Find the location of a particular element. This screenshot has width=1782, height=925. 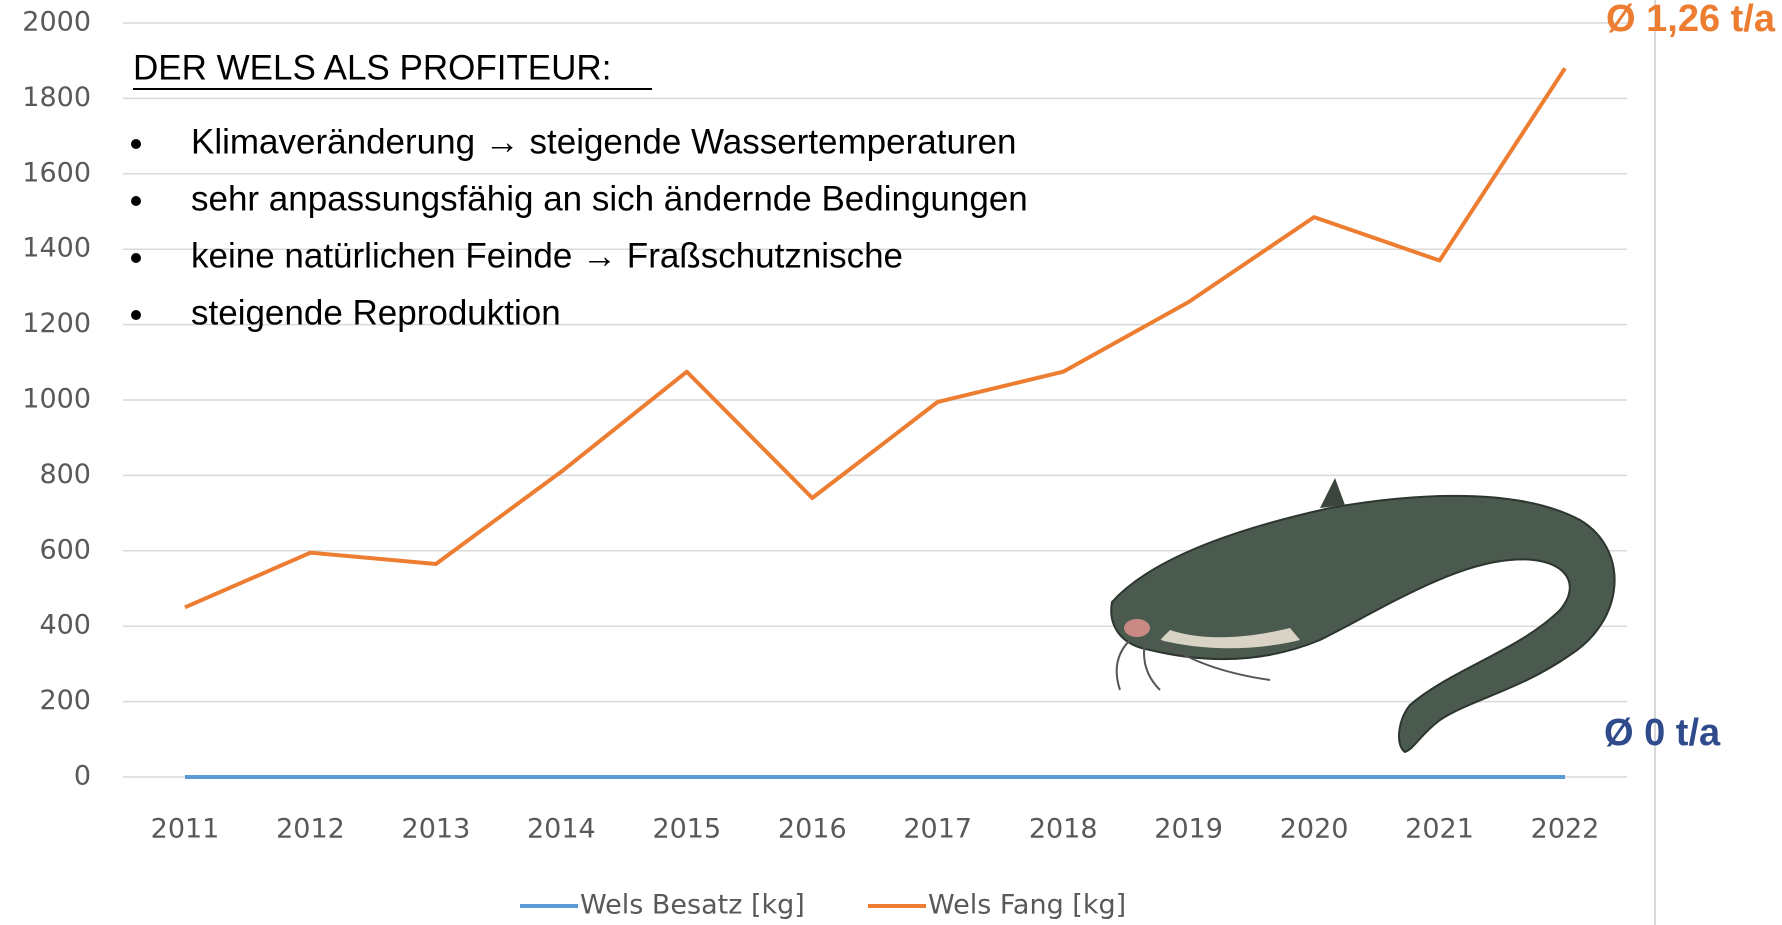

x-tick-label: 2021 is located at coordinates (1439, 829).